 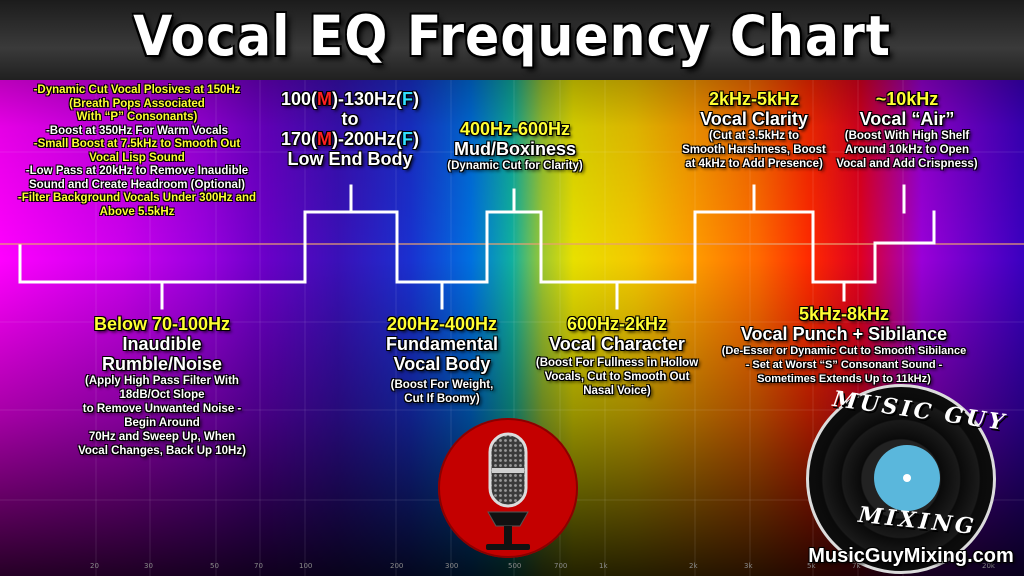 I want to click on tip-line: -Small Boost at 7.5kHz to Smooth Out, so click(x=137, y=144).